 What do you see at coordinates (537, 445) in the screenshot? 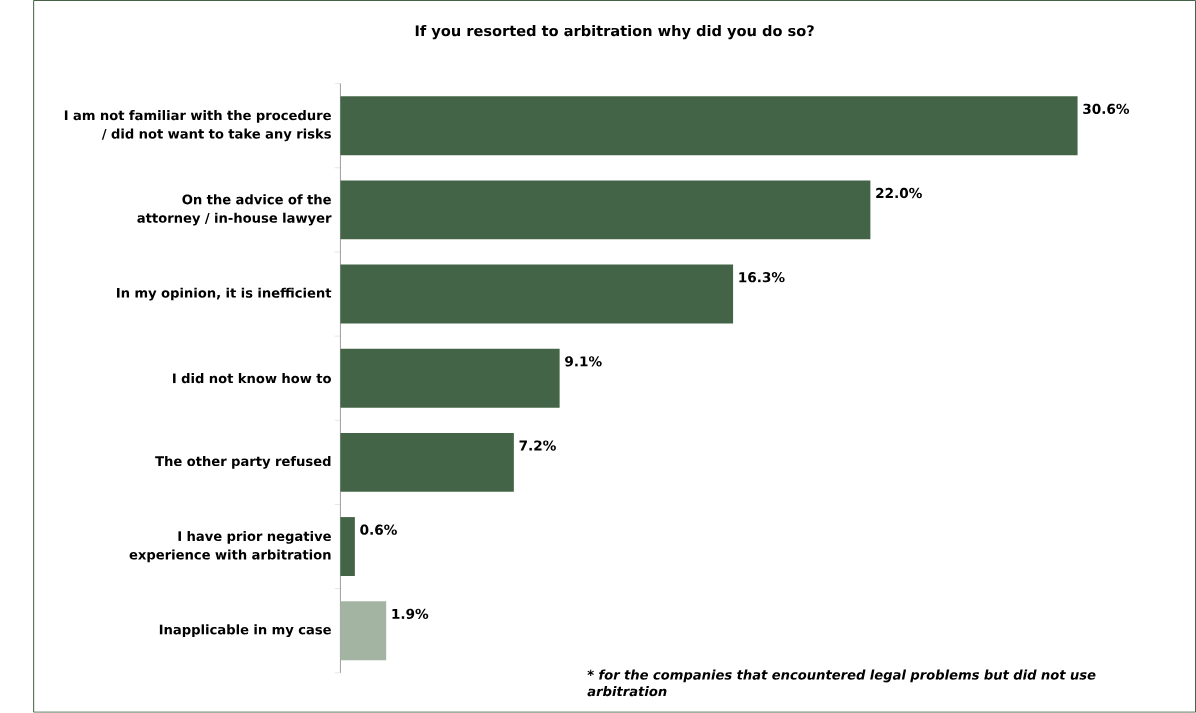
I see `data-label: 7.2%` at bounding box center [537, 445].